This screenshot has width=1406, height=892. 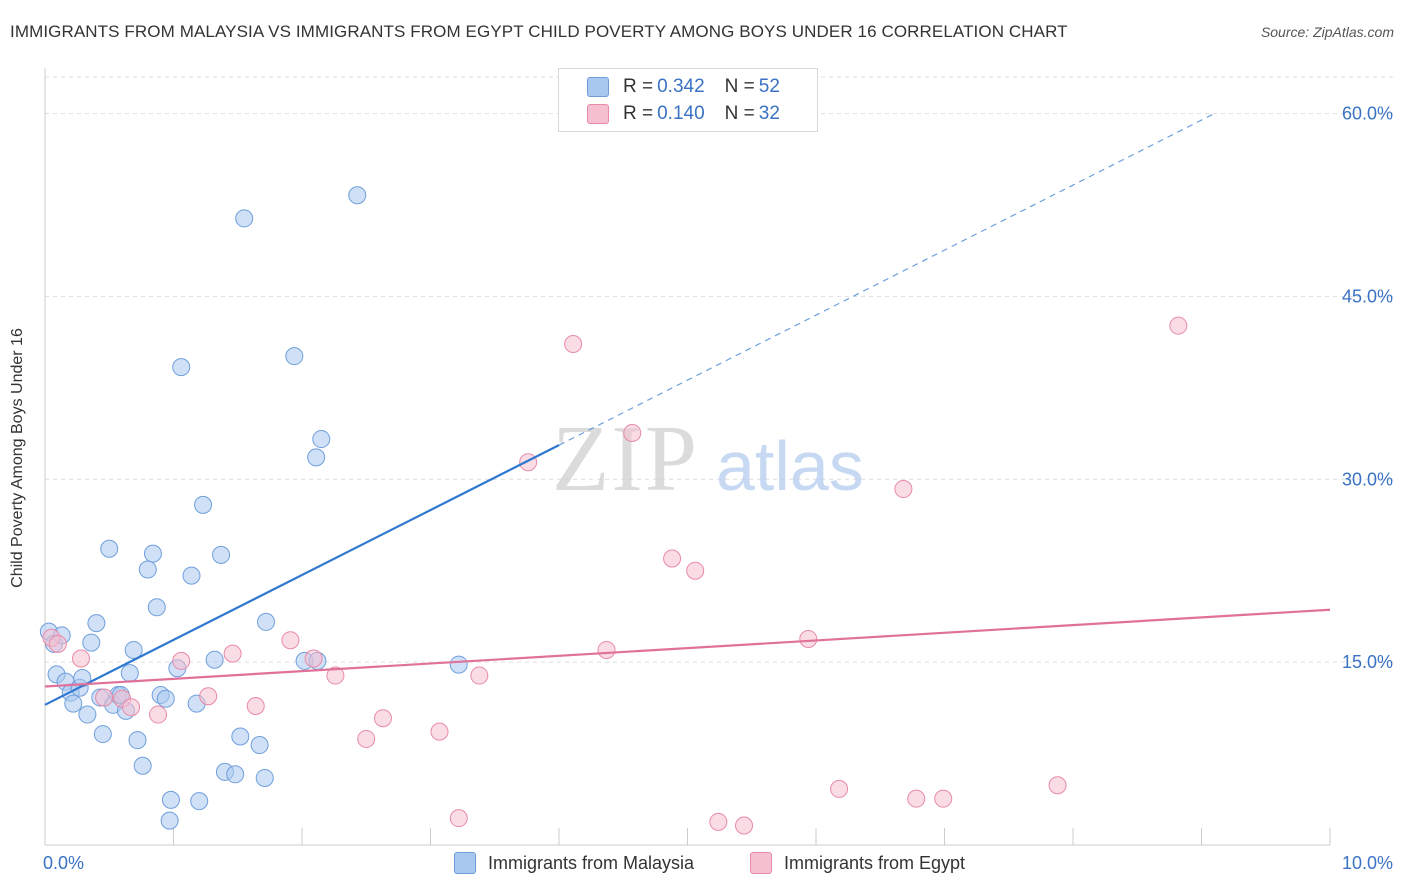 I want to click on legend-item-egypt: Immigrants from Egypt, so click(x=857, y=863).